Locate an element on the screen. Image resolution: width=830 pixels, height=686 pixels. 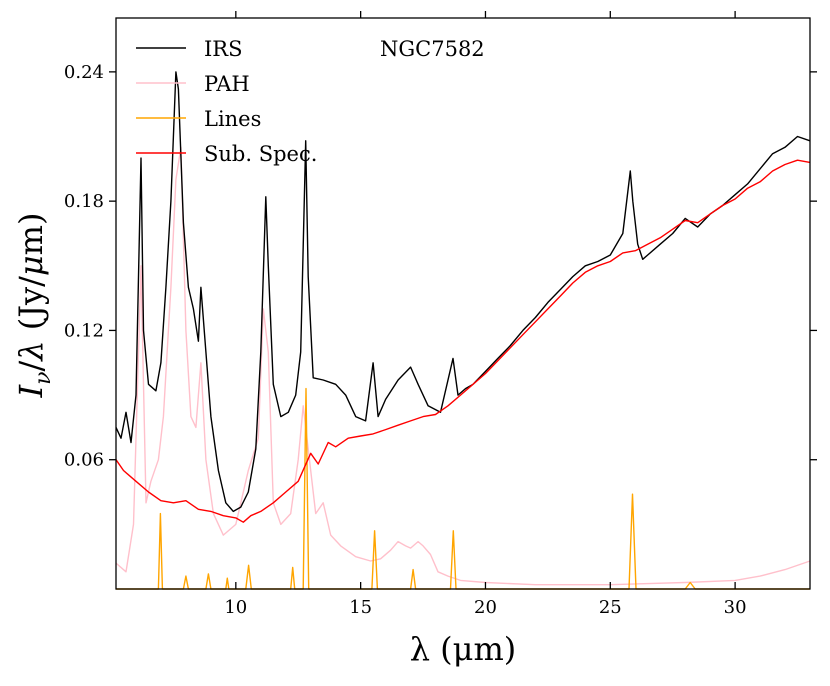
y-tick-label: 0.12 is located at coordinates (84, 330).